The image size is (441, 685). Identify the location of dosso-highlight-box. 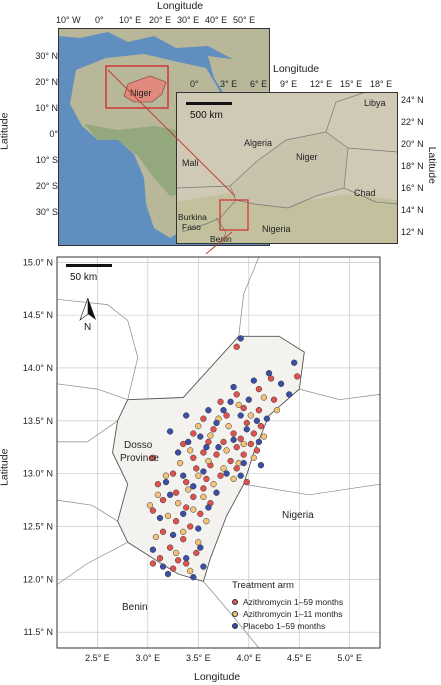
(234, 215).